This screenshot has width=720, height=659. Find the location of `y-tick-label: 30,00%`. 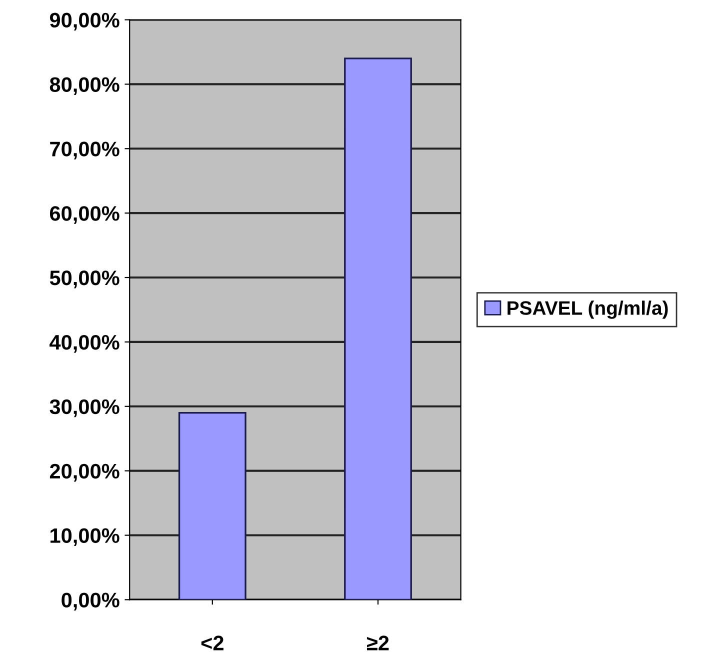

y-tick-label: 30,00% is located at coordinates (85, 408).